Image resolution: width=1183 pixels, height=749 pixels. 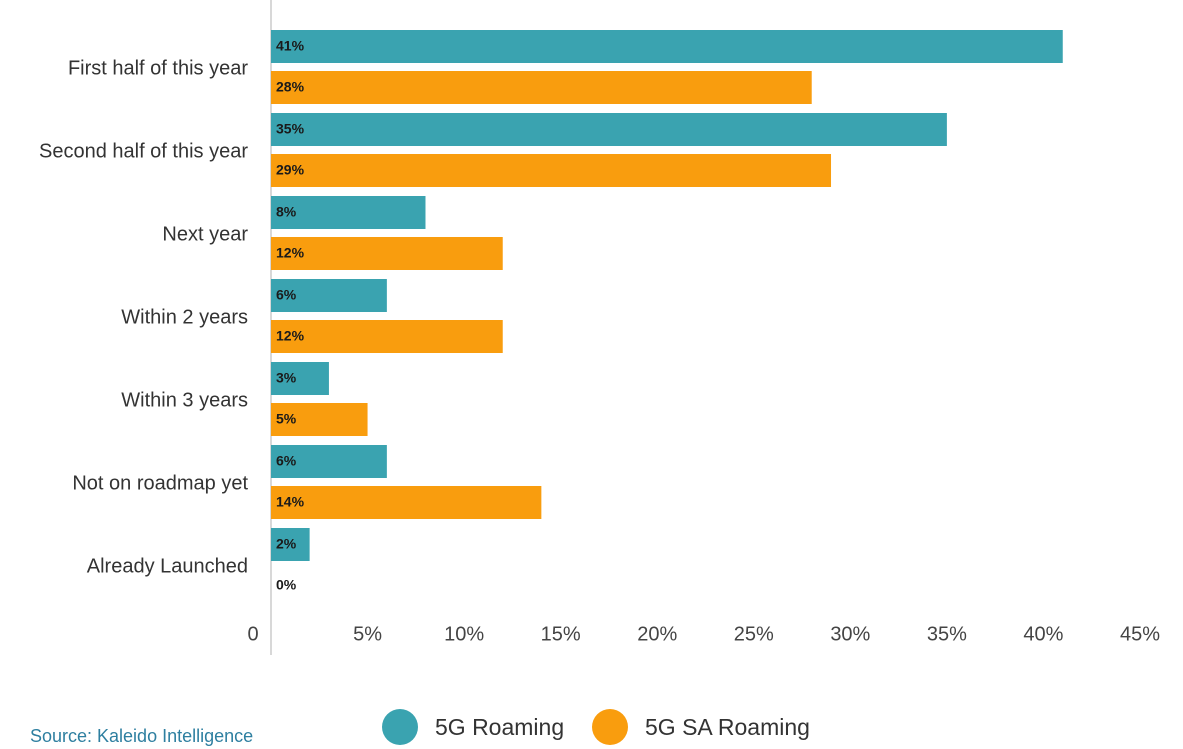 What do you see at coordinates (754, 634) in the screenshot?
I see `x-tick-label: 25%` at bounding box center [754, 634].